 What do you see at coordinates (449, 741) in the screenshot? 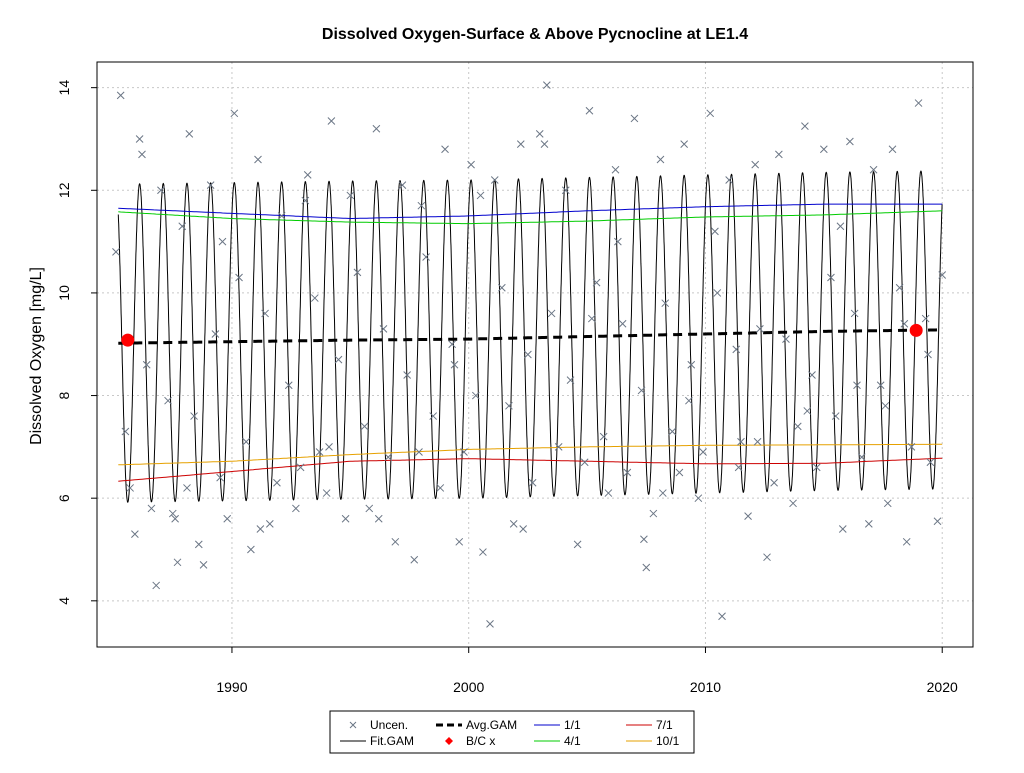
I see `legend-marker-diamond` at bounding box center [449, 741].